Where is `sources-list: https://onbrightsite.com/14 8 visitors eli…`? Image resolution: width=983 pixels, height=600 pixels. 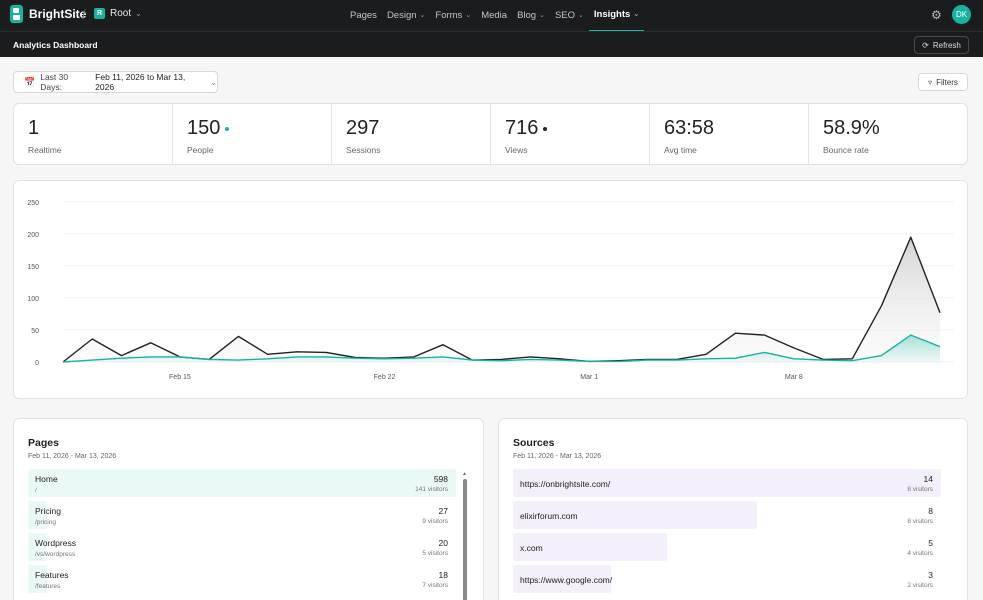 sources-list: https://onbrightsite.com/14 8 visitors eli… is located at coordinates (727, 533).